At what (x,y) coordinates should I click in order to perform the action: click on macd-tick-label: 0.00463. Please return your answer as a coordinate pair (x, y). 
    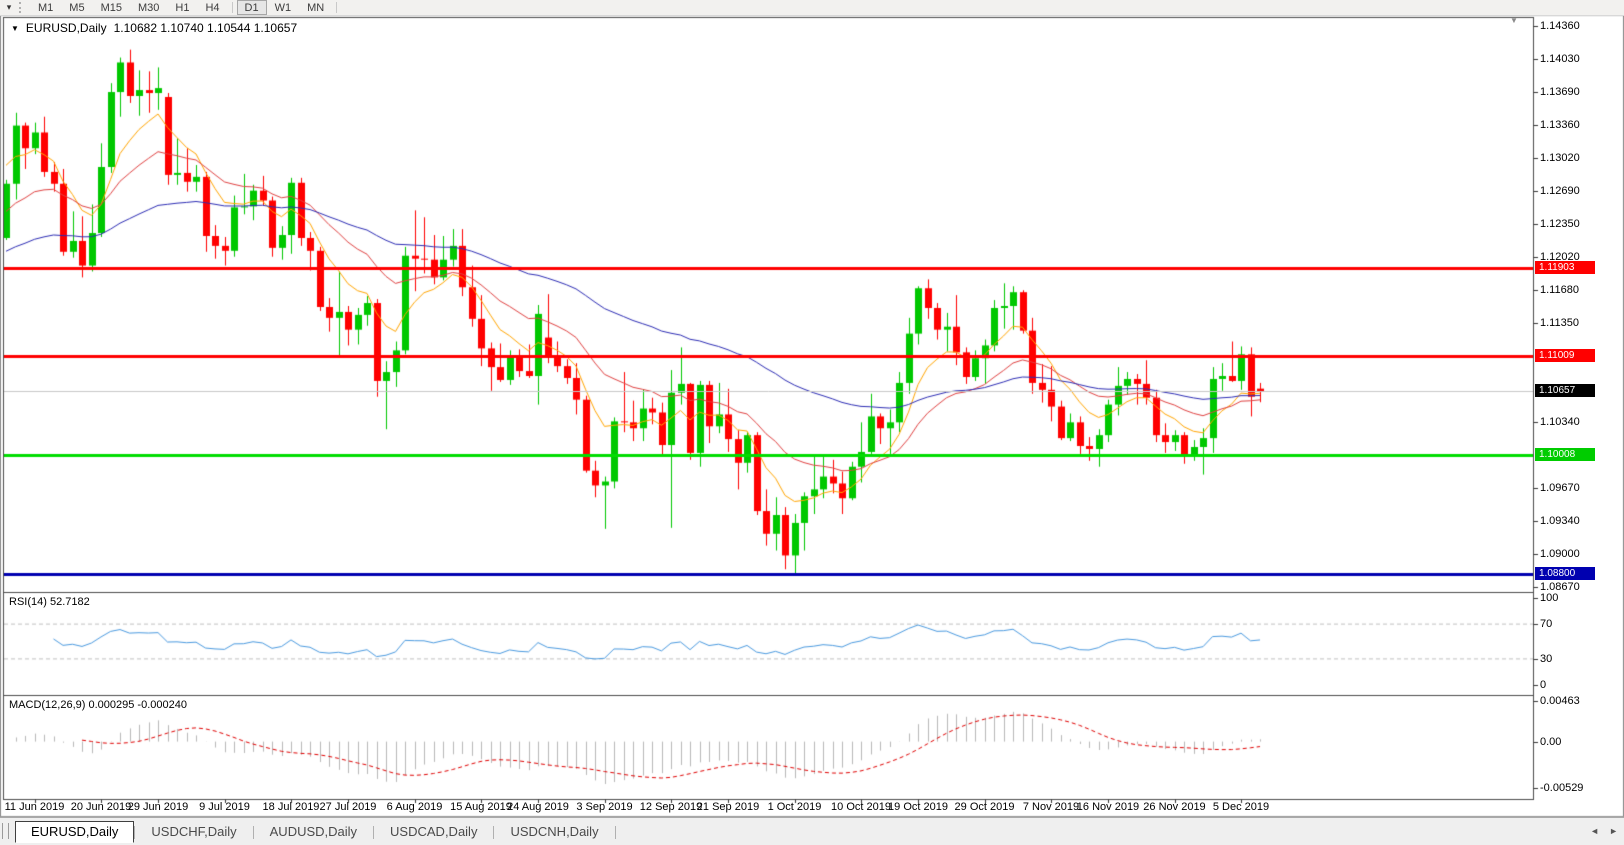
    Looking at the image, I should click on (1560, 701).